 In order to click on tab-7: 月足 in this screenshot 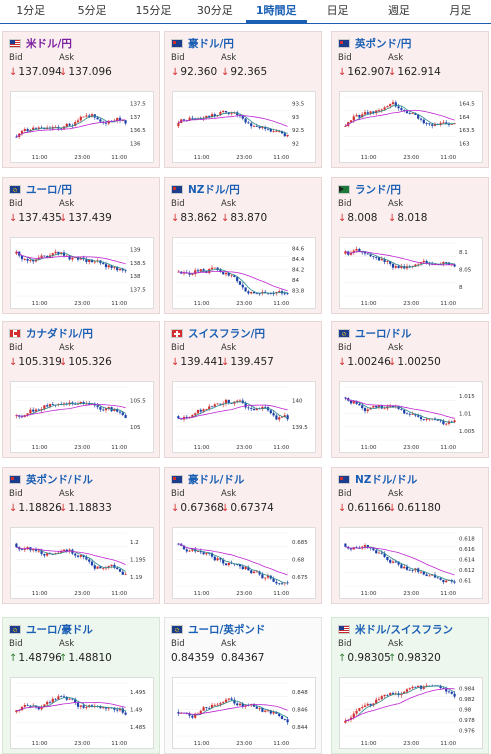, I will do `click(460, 10)`.